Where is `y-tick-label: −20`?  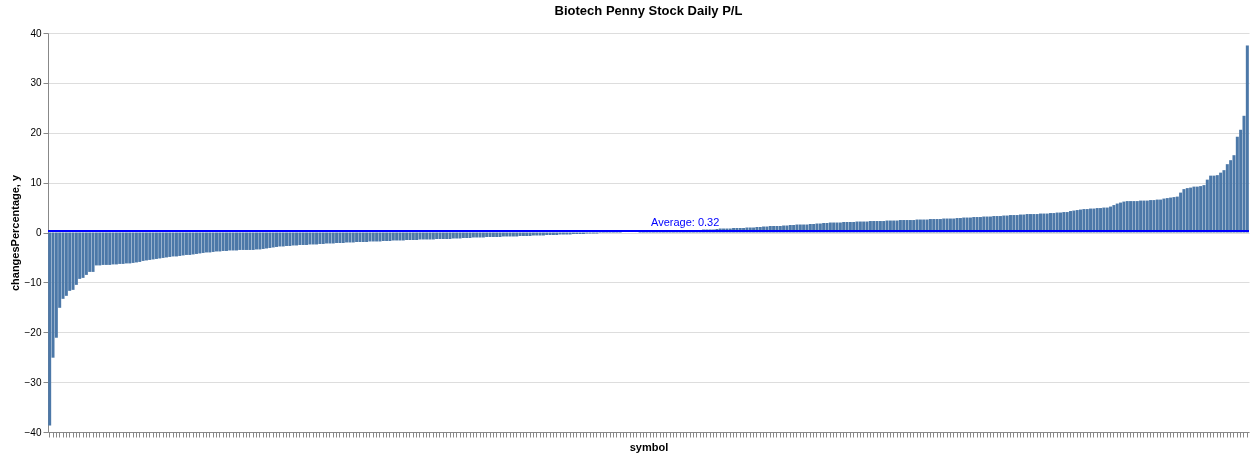 y-tick-label: −20 is located at coordinates (33, 332).